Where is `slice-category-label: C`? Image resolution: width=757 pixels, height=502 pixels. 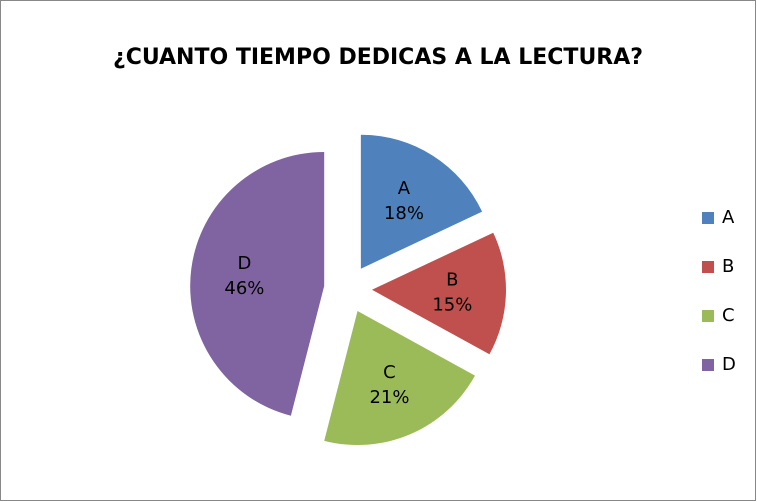
slice-category-label: C is located at coordinates (389, 372).